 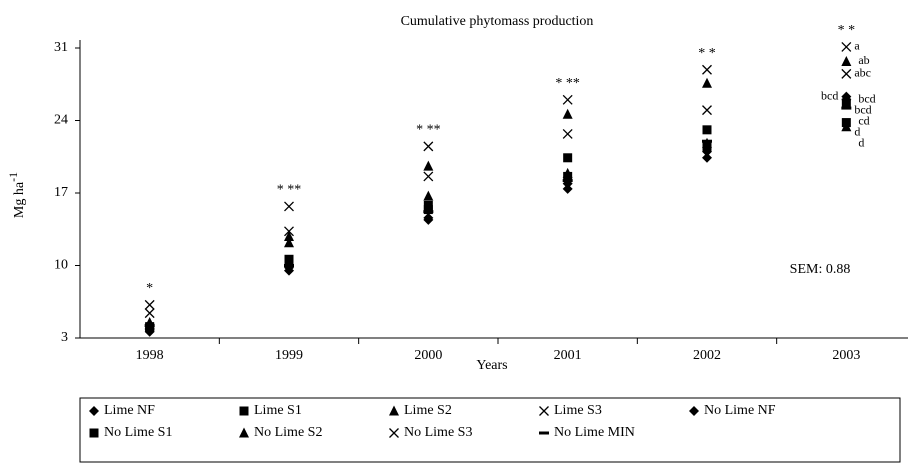 What do you see at coordinates (428, 355) in the screenshot?
I see `x-tick-label: 2000` at bounding box center [428, 355].